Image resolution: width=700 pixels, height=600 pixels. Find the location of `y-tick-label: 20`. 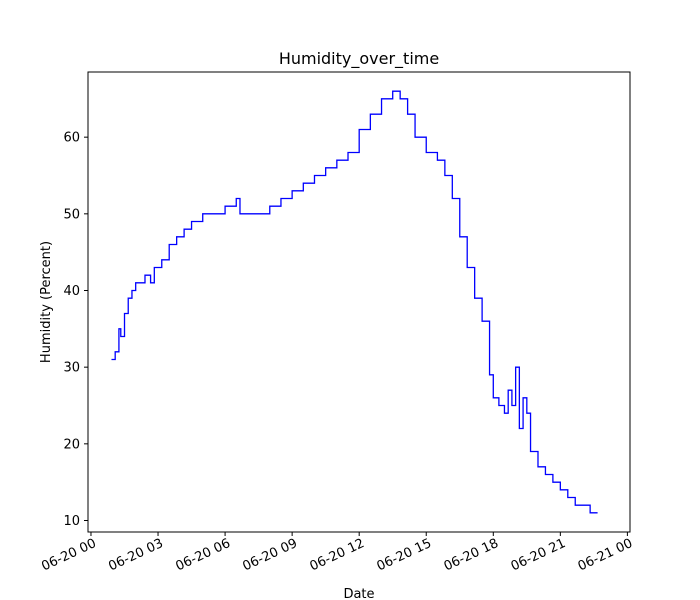

y-tick-label: 20 is located at coordinates (71, 444).